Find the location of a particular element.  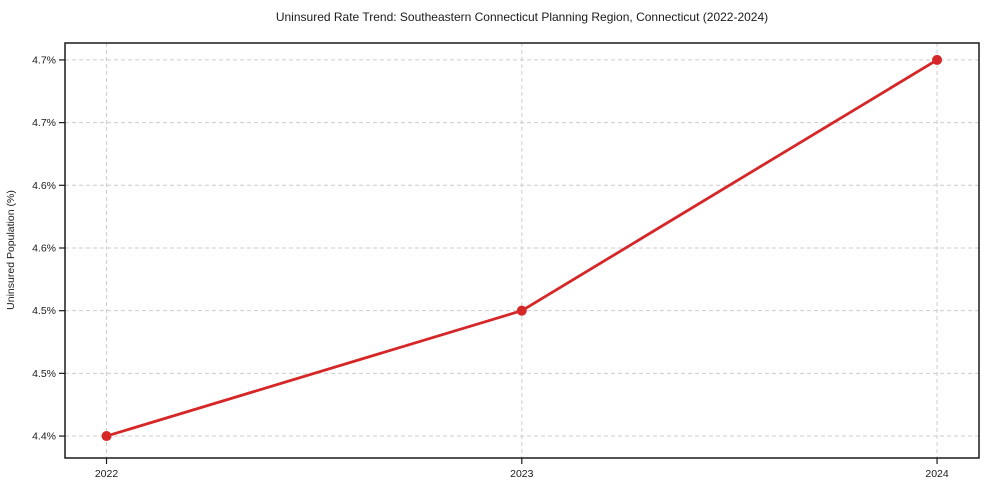

y-axis-label: Uninsured Population (%) is located at coordinates (11, 250).